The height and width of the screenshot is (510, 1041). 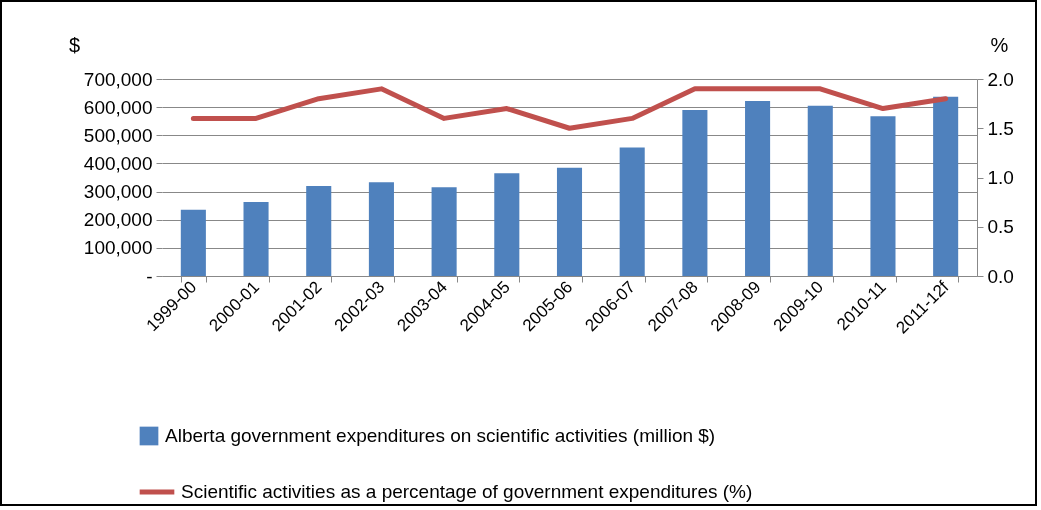 I want to click on y-axis-title: $, so click(x=74, y=44).